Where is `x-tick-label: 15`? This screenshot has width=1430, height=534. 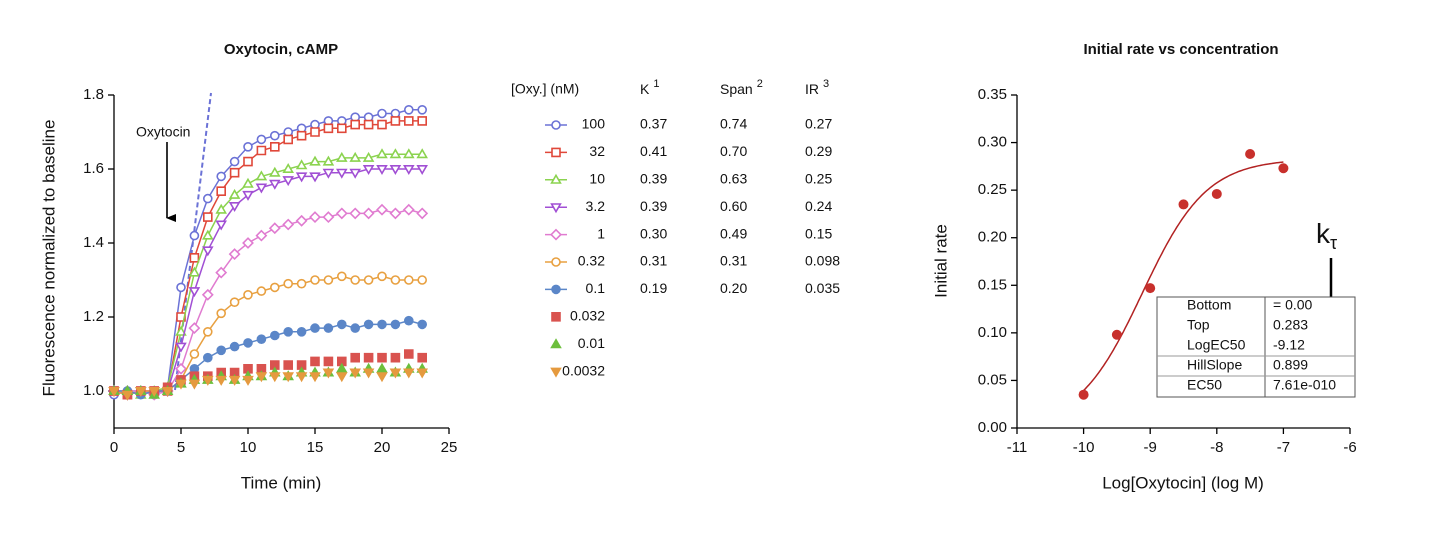
x-tick-label: 15 is located at coordinates (315, 447).